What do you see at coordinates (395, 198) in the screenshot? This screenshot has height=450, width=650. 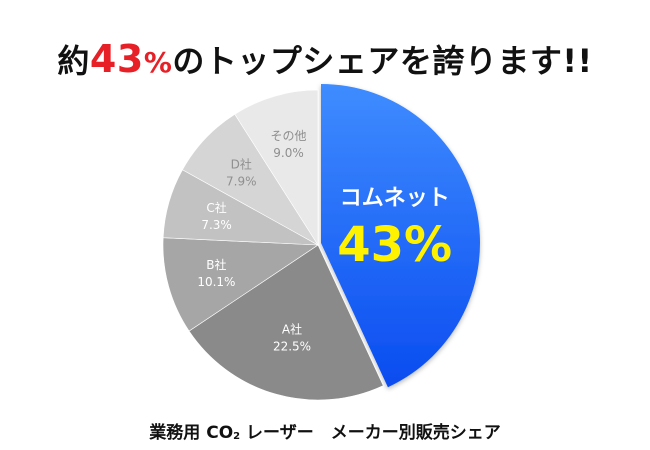 I see `slice-label-0: コムネット` at bounding box center [395, 198].